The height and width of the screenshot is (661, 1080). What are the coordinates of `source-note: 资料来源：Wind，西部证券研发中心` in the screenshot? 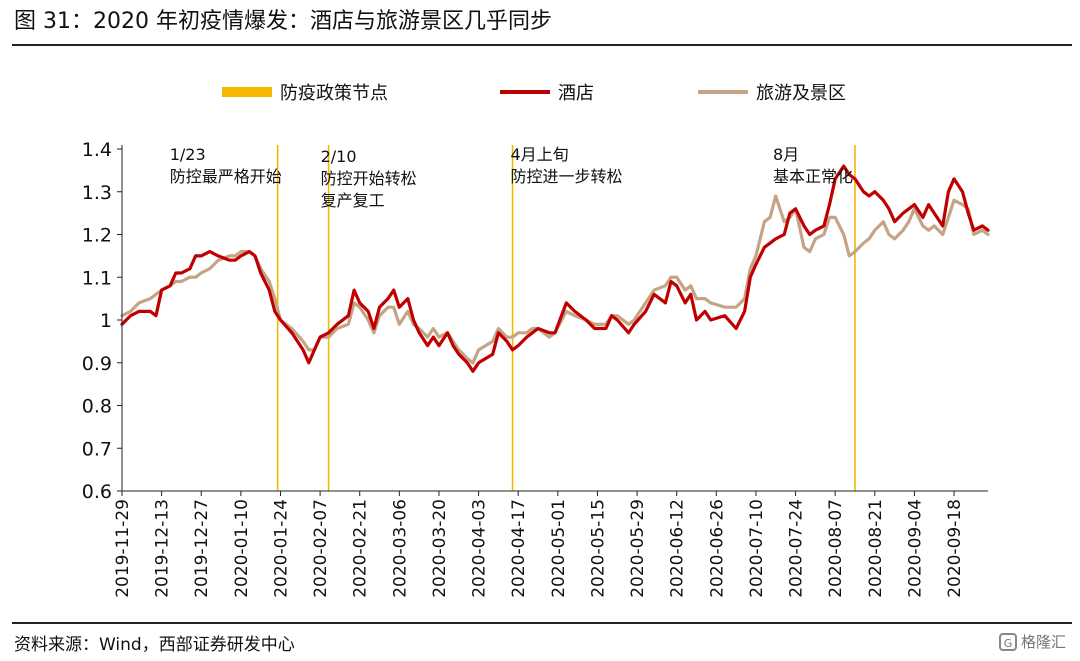 It's located at (154, 645).